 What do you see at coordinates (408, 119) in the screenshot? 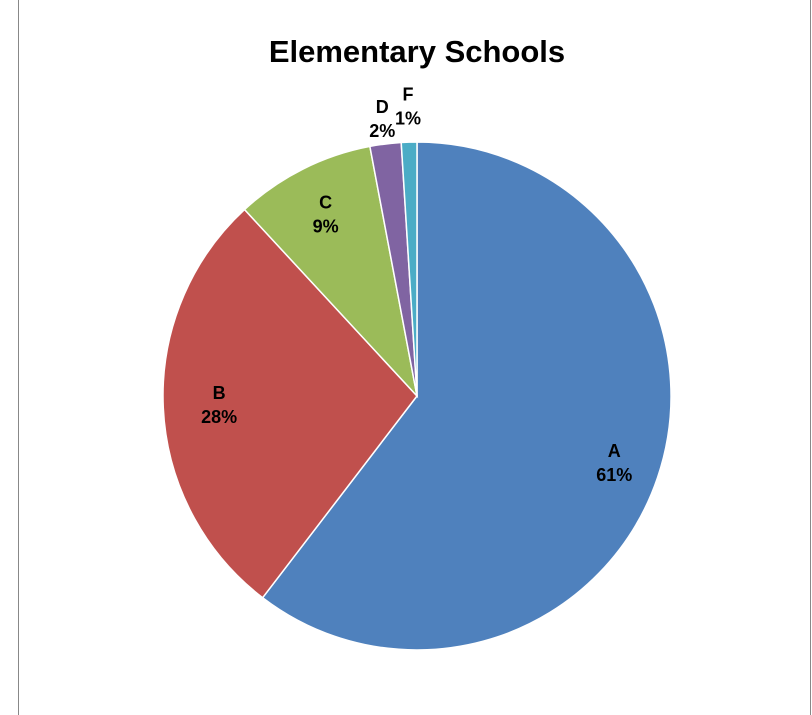
I see `slice-label-percent-f: 1%` at bounding box center [408, 119].